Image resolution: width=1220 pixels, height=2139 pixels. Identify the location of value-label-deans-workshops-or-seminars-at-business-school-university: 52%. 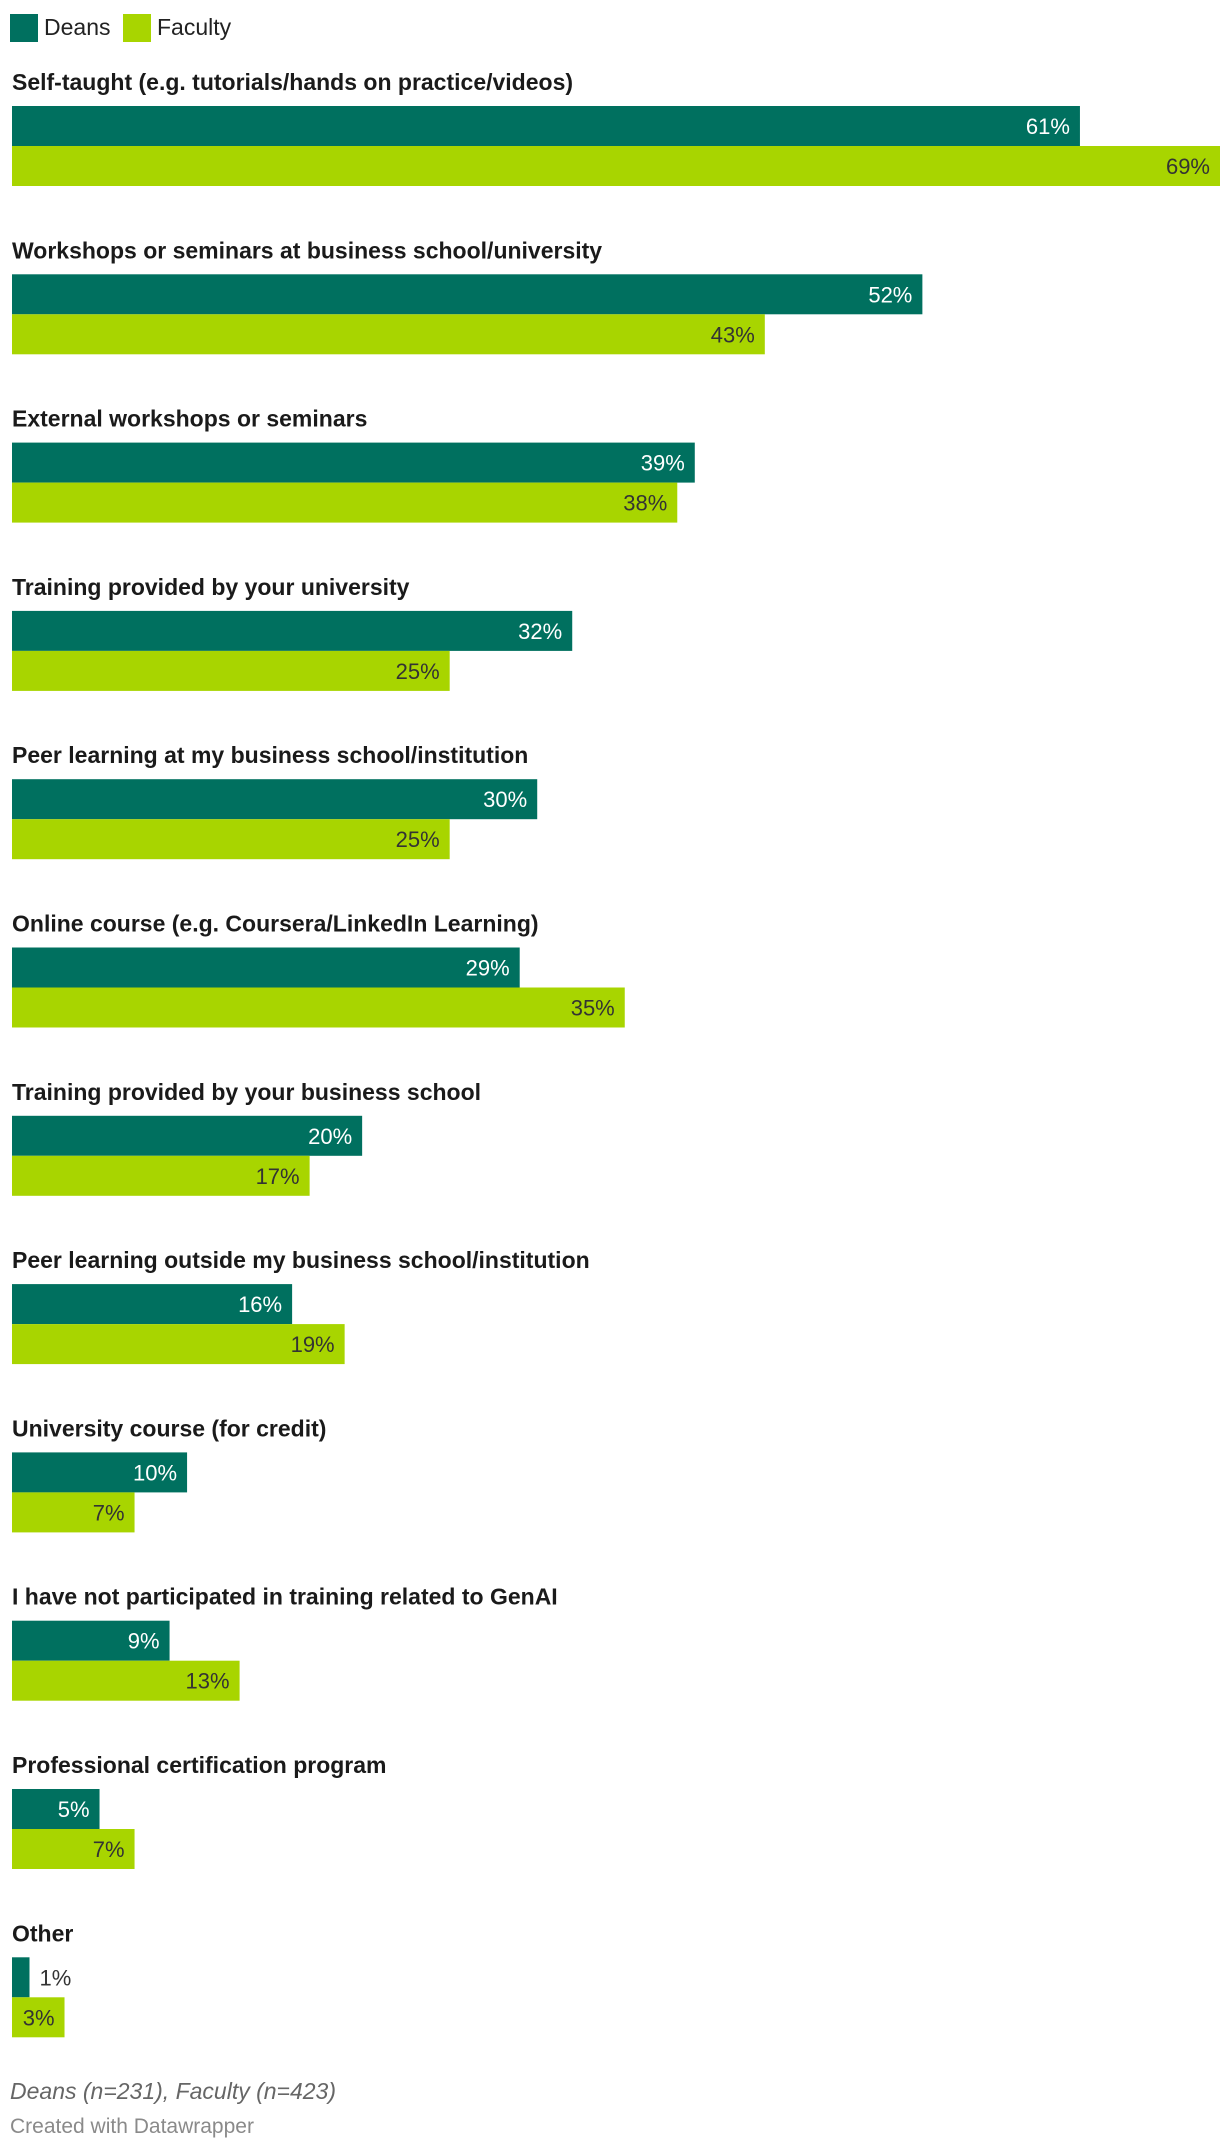
(890, 294).